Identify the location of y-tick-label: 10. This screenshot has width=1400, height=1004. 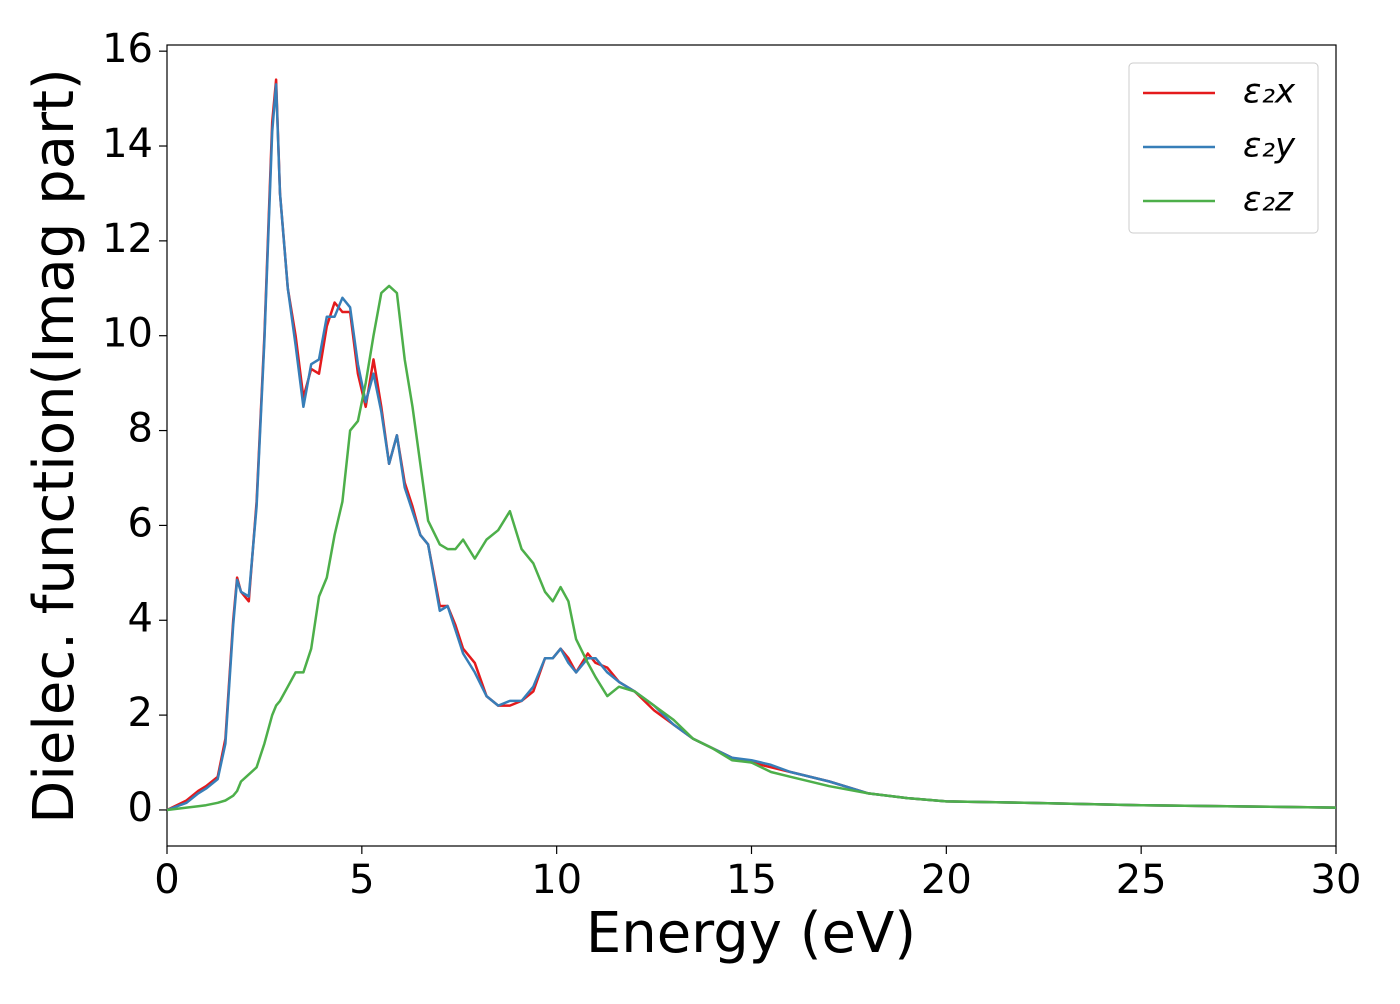
(127, 334).